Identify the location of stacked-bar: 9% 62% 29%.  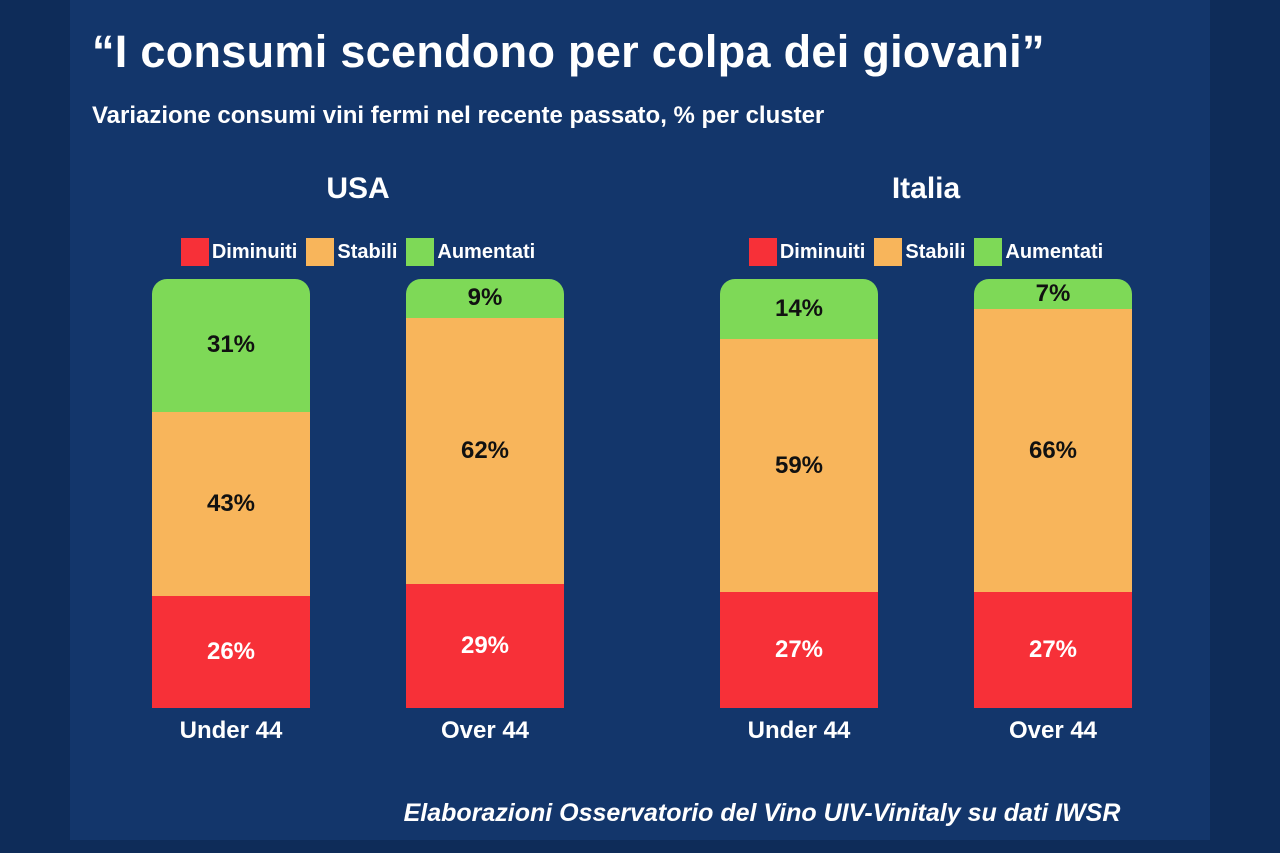
(485, 493).